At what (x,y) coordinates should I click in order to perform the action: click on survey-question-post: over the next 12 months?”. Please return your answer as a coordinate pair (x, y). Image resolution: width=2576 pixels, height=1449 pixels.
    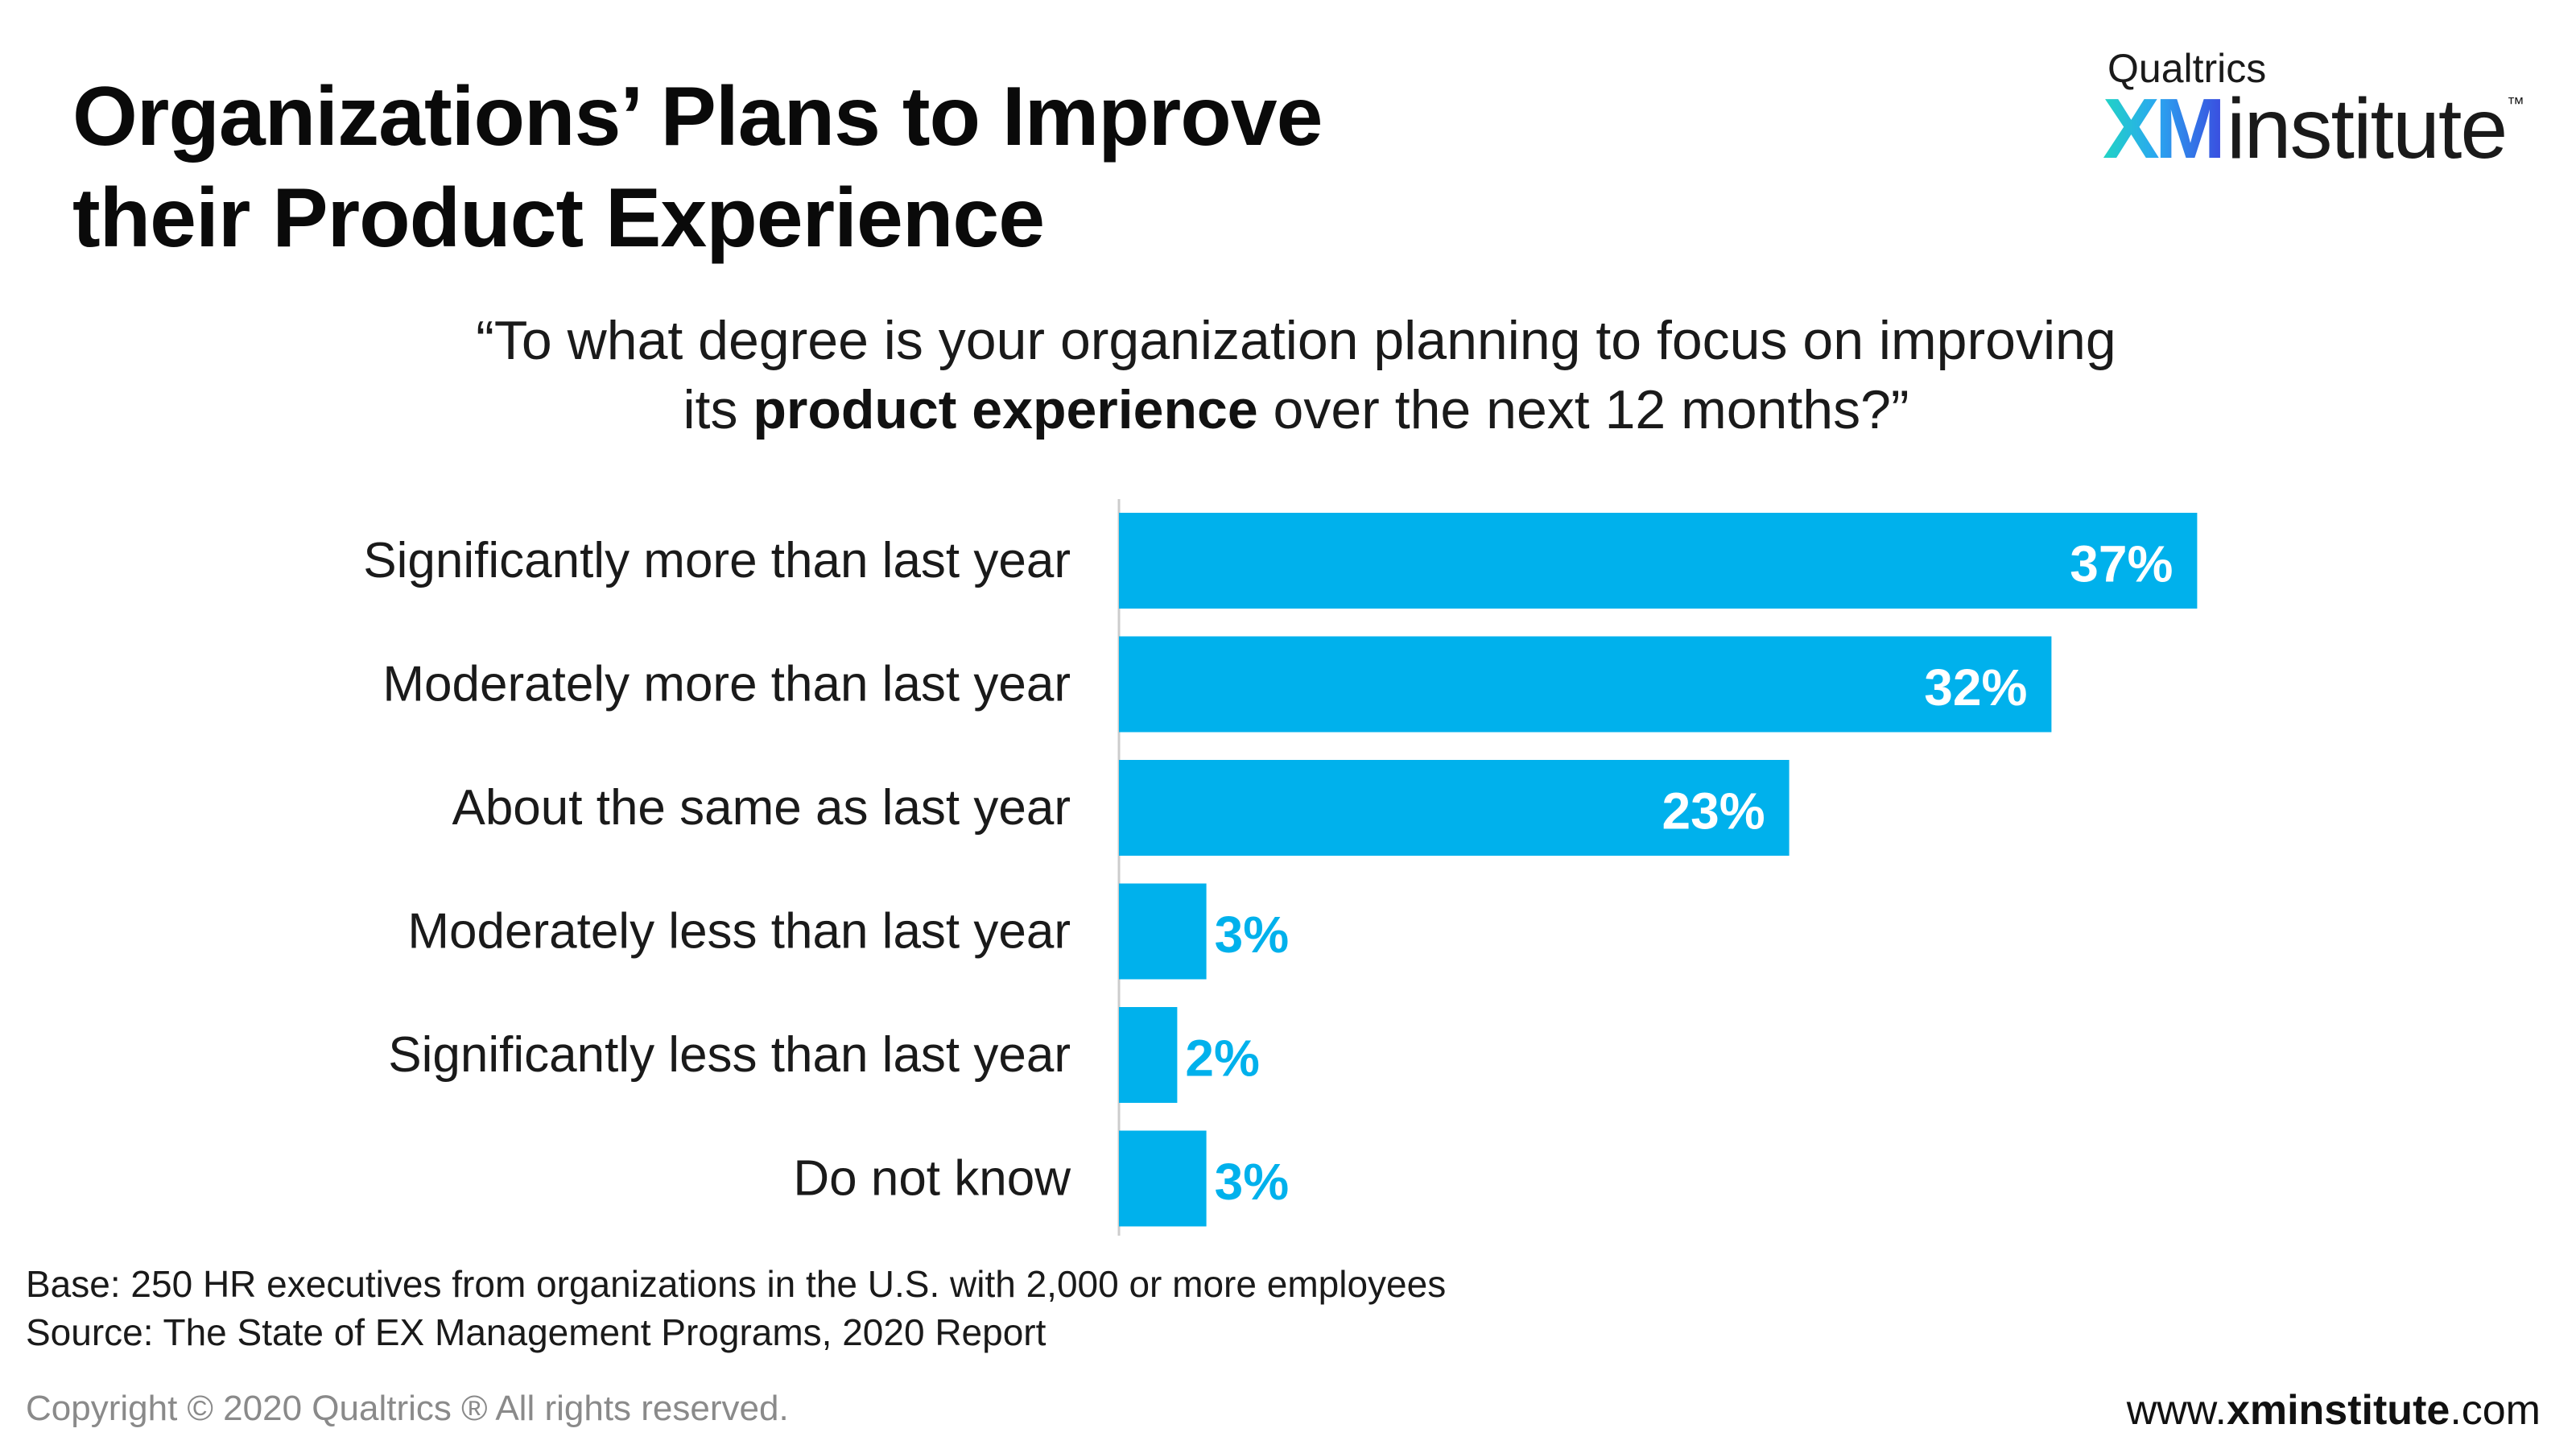
    Looking at the image, I should click on (1583, 409).